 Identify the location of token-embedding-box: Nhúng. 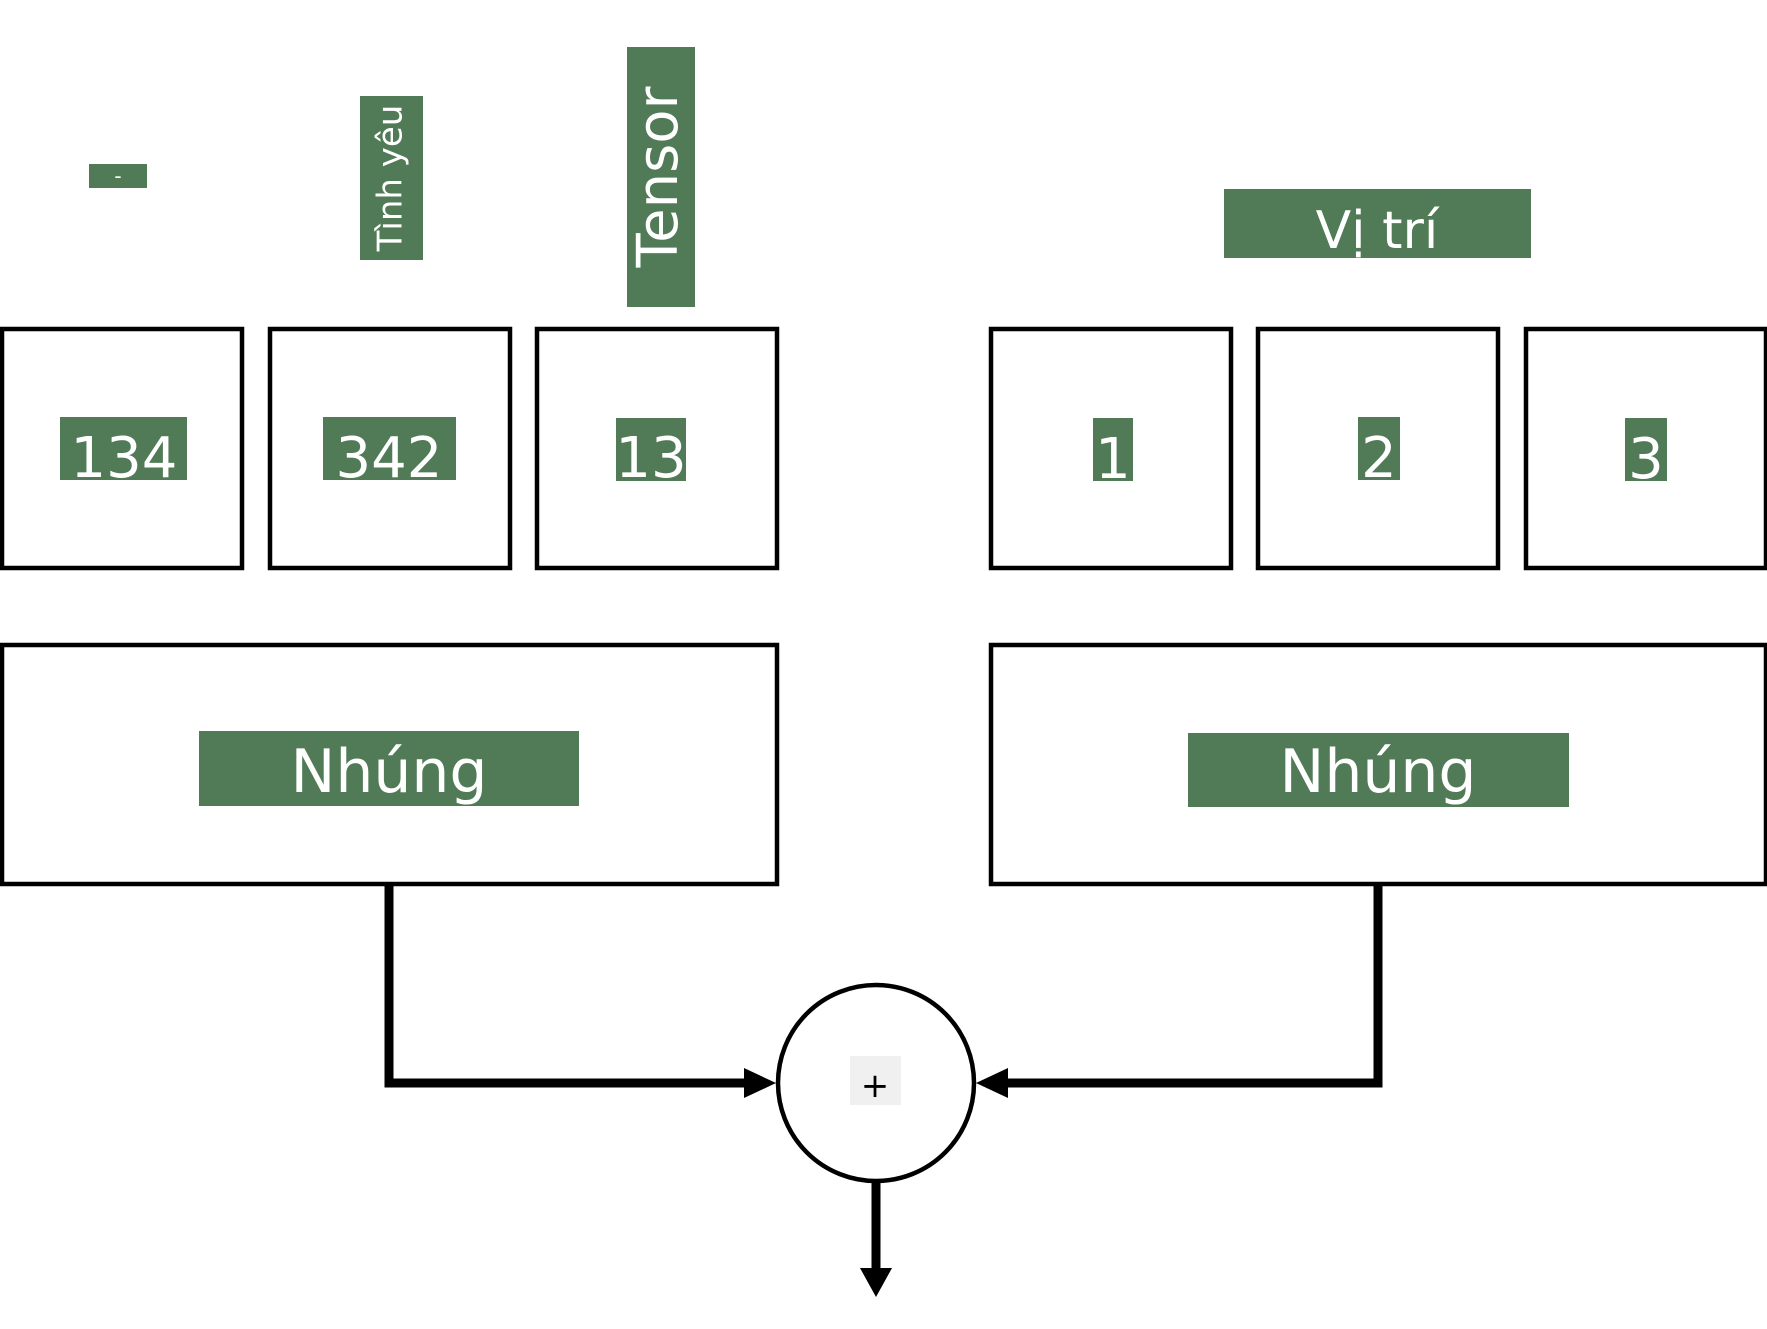
(390, 764).